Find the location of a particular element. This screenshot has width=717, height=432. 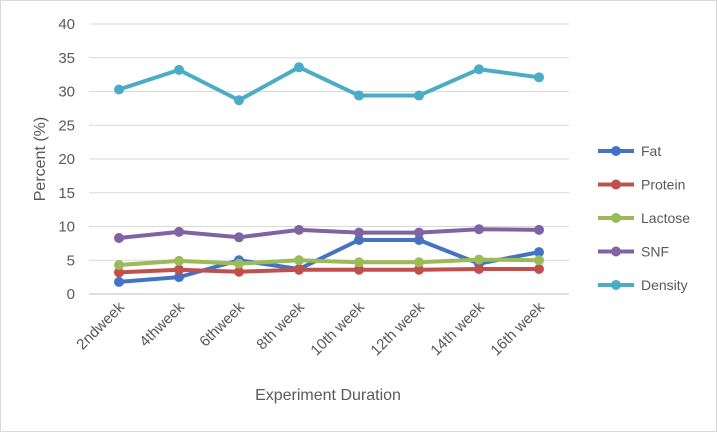

x-axis-title: Experiment Duration is located at coordinates (328, 395).